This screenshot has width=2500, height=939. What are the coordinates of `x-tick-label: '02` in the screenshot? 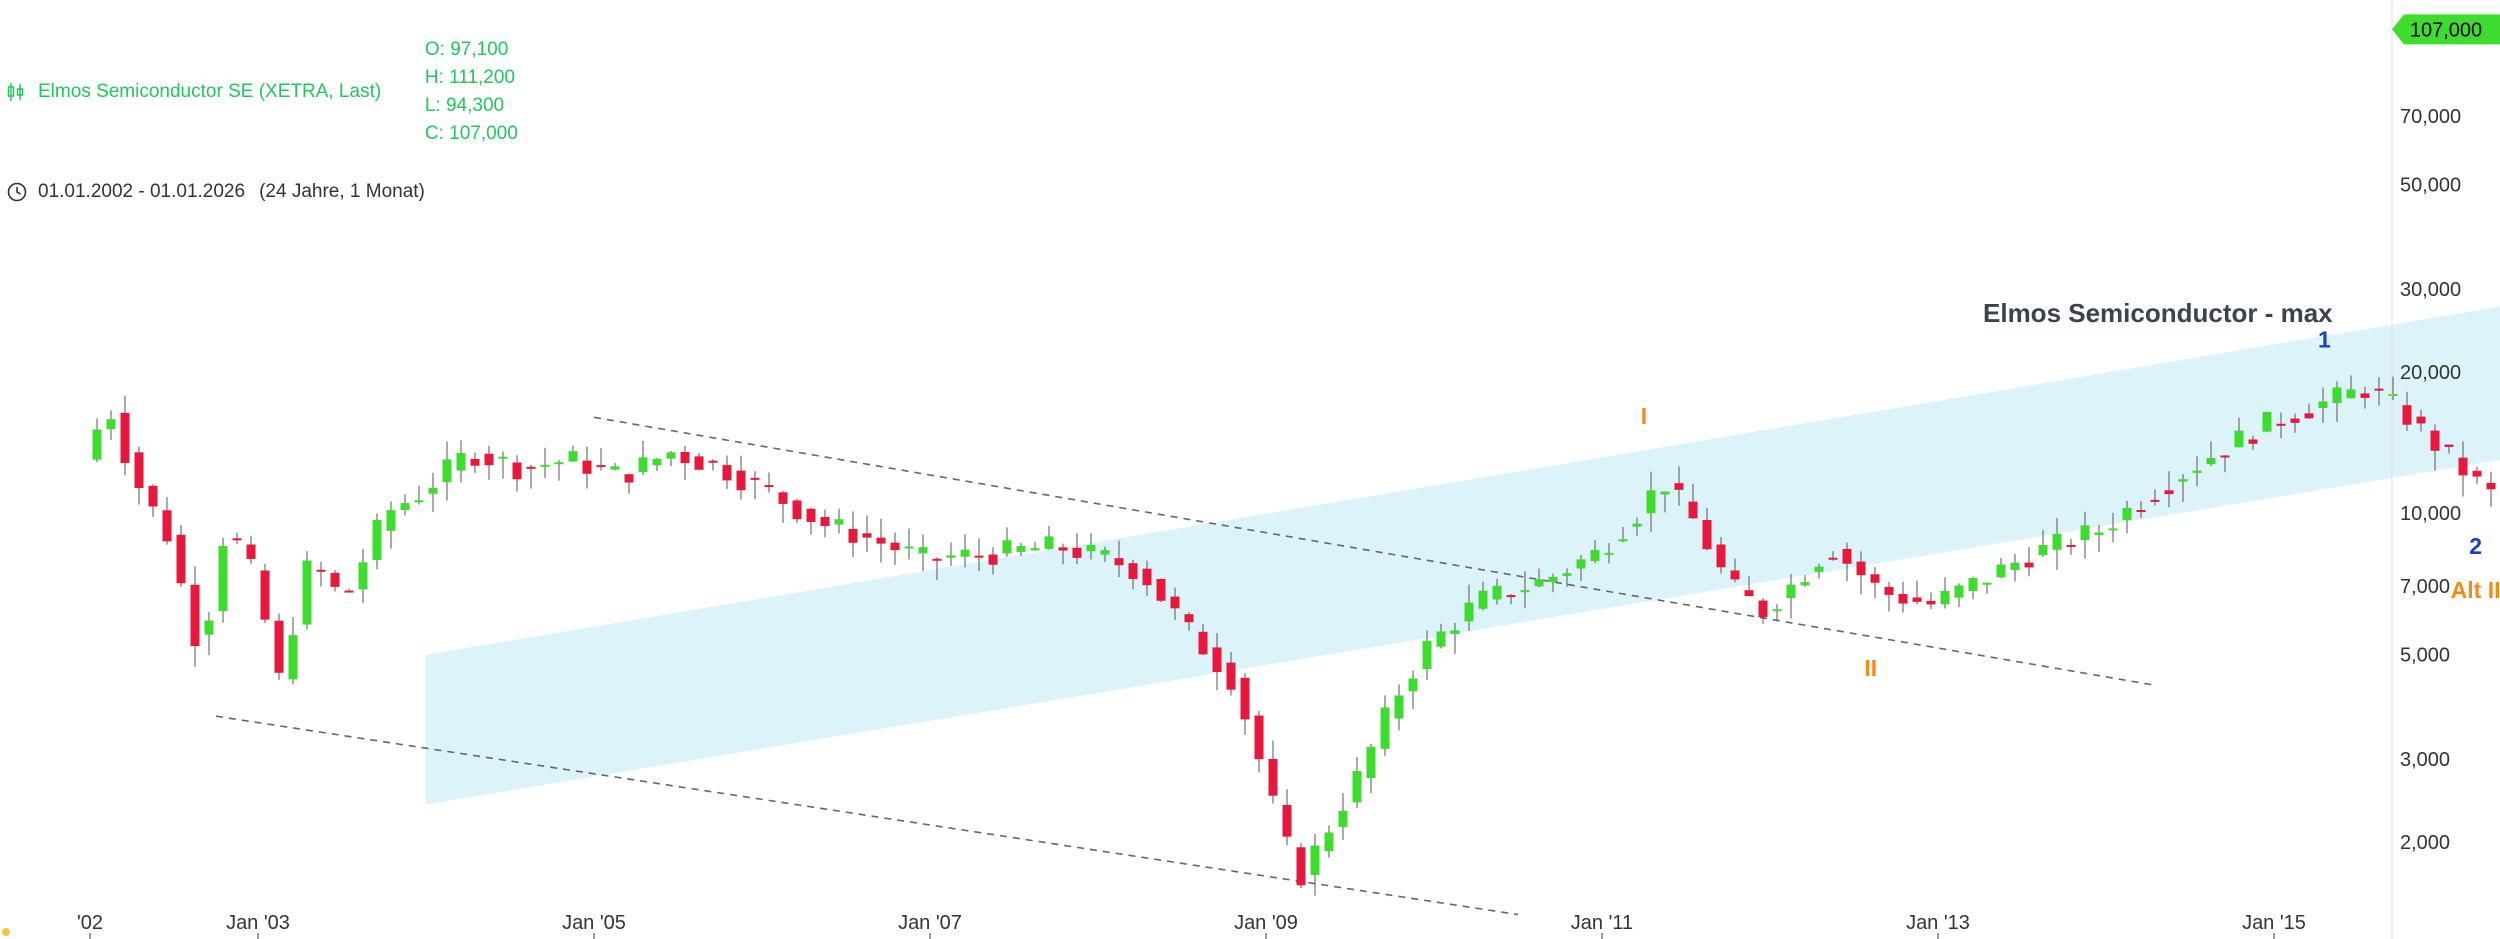 It's located at (90, 923).